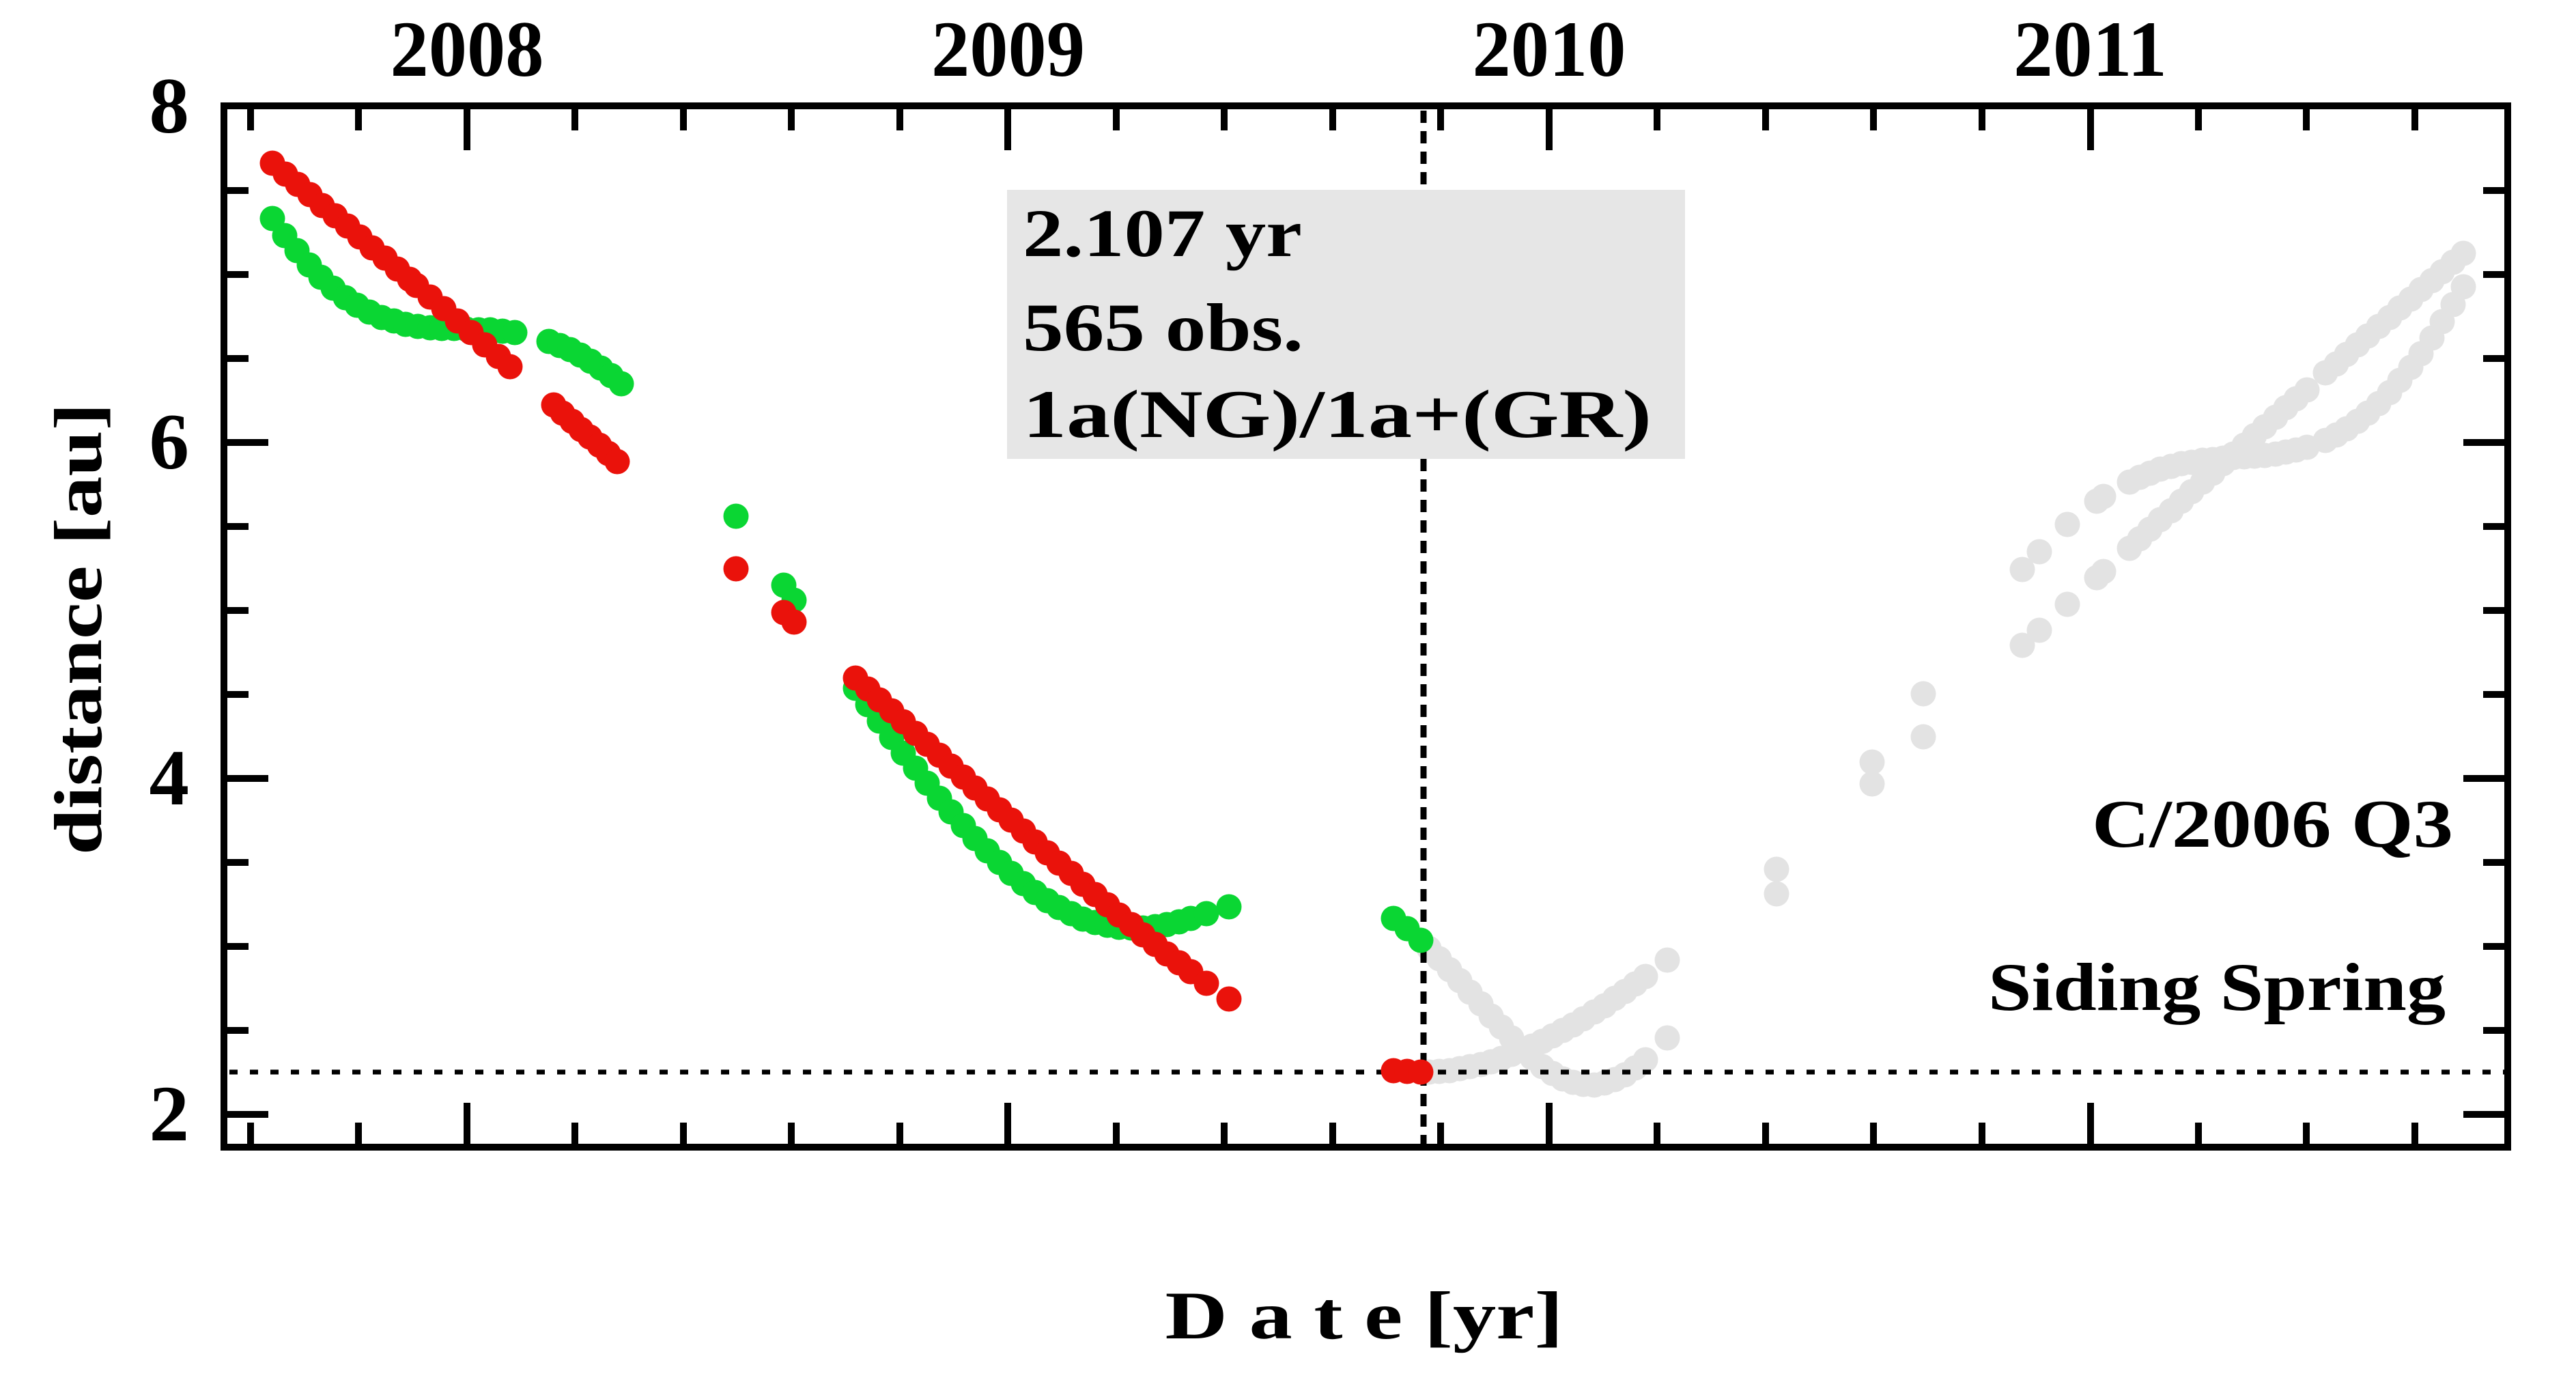 The height and width of the screenshot is (1393, 2576). I want to click on svg-text: 6, so click(170, 442).